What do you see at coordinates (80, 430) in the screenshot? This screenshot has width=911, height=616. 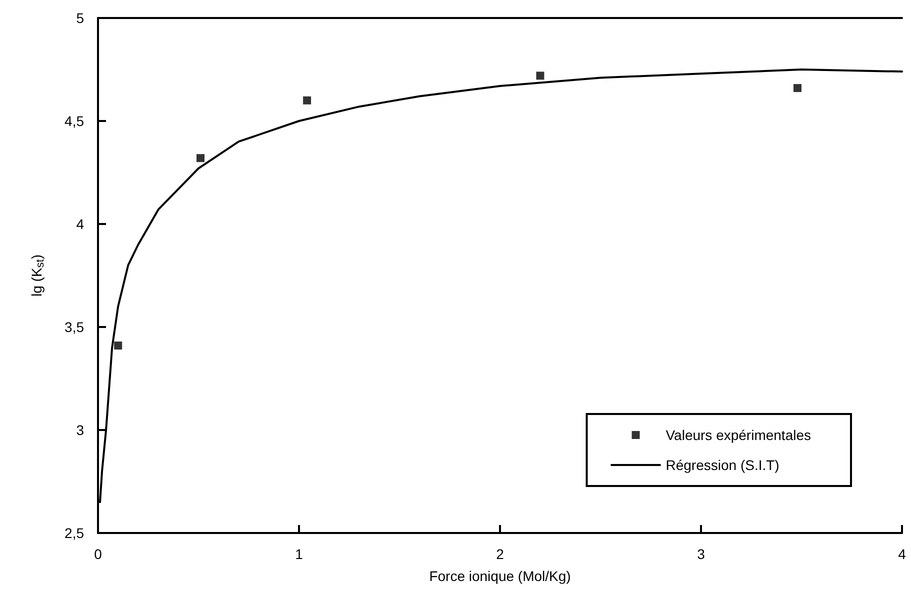 I see `y-tick-label: 3` at bounding box center [80, 430].